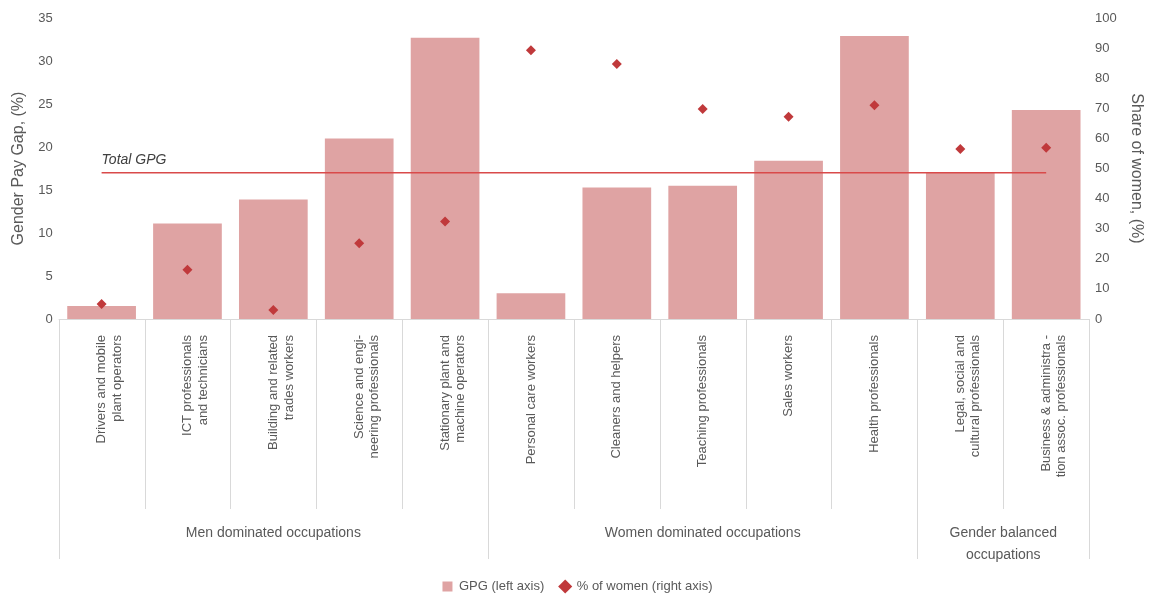  What do you see at coordinates (1102, 168) in the screenshot?
I see `y2-tick-label: 50` at bounding box center [1102, 168].